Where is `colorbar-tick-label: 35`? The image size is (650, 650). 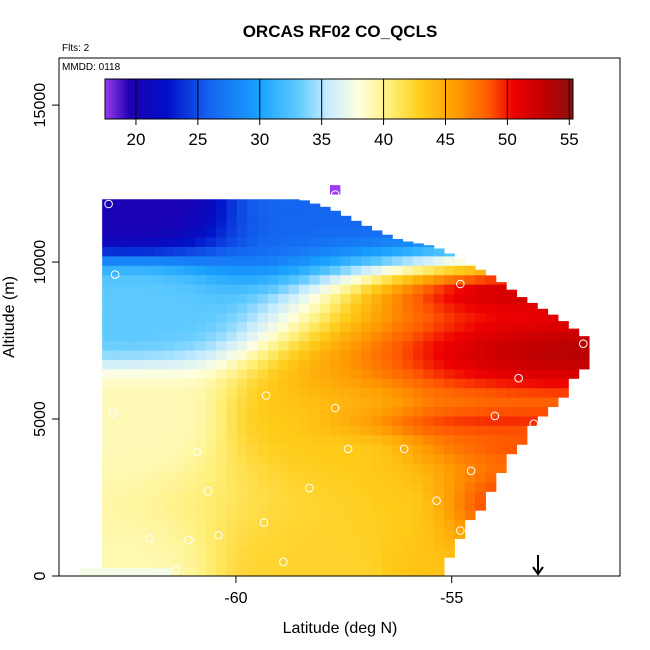 colorbar-tick-label: 35 is located at coordinates (321, 139).